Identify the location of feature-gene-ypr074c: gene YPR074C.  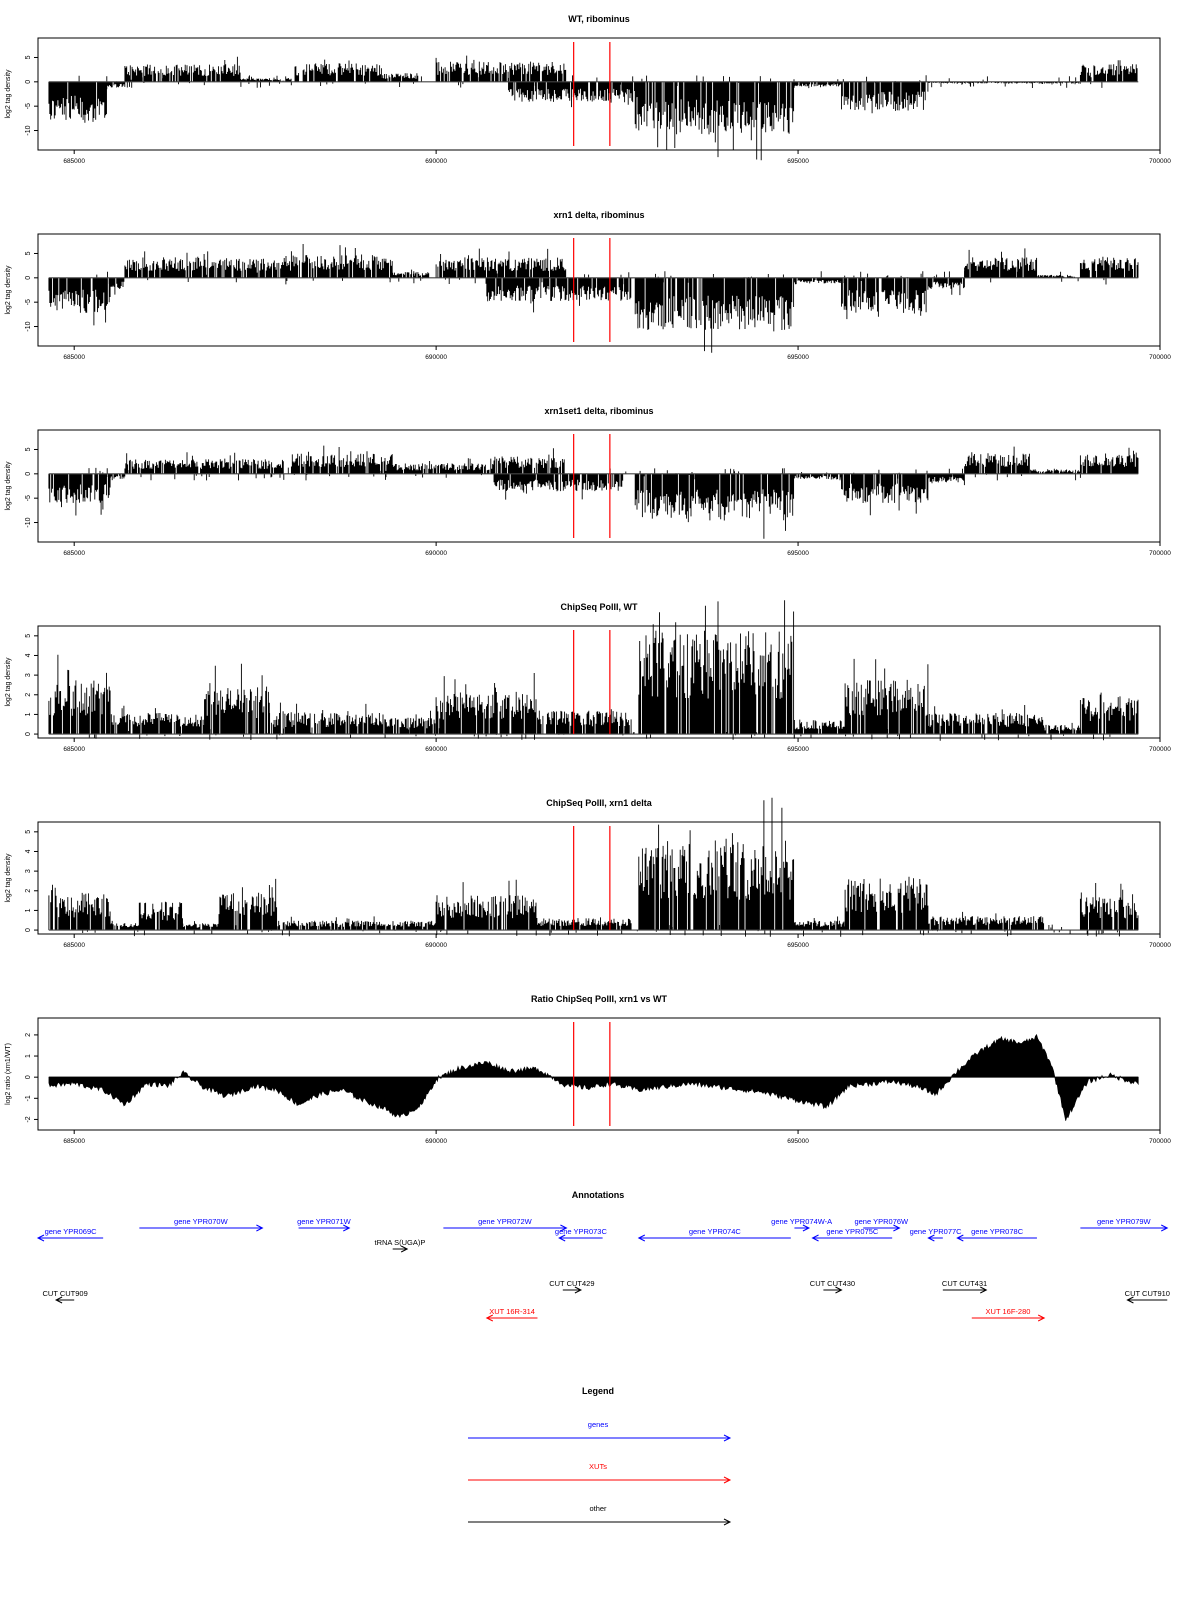
(714, 1234).